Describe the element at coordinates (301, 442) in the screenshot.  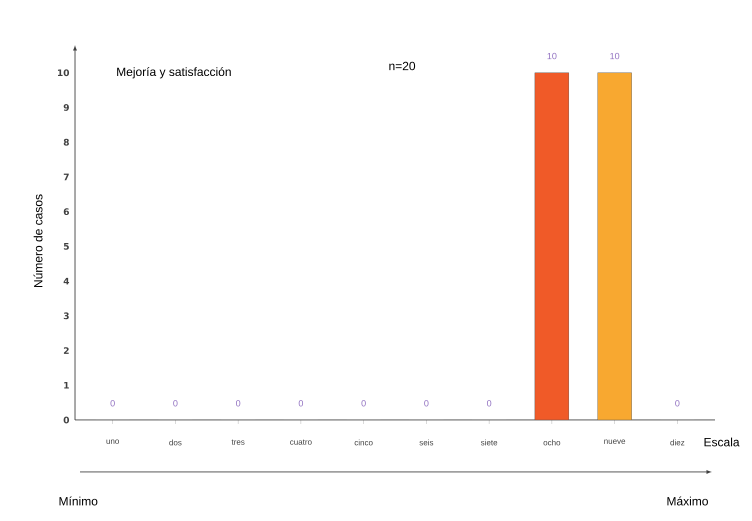
I see `x-tick-label: cuatro` at that location.